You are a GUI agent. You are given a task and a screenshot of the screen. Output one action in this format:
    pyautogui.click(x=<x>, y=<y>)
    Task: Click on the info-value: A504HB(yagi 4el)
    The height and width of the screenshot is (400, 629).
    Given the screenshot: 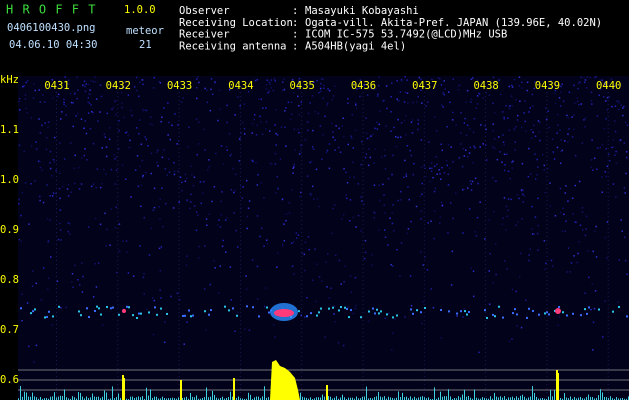 What is the action you would take?
    pyautogui.click(x=355, y=46)
    